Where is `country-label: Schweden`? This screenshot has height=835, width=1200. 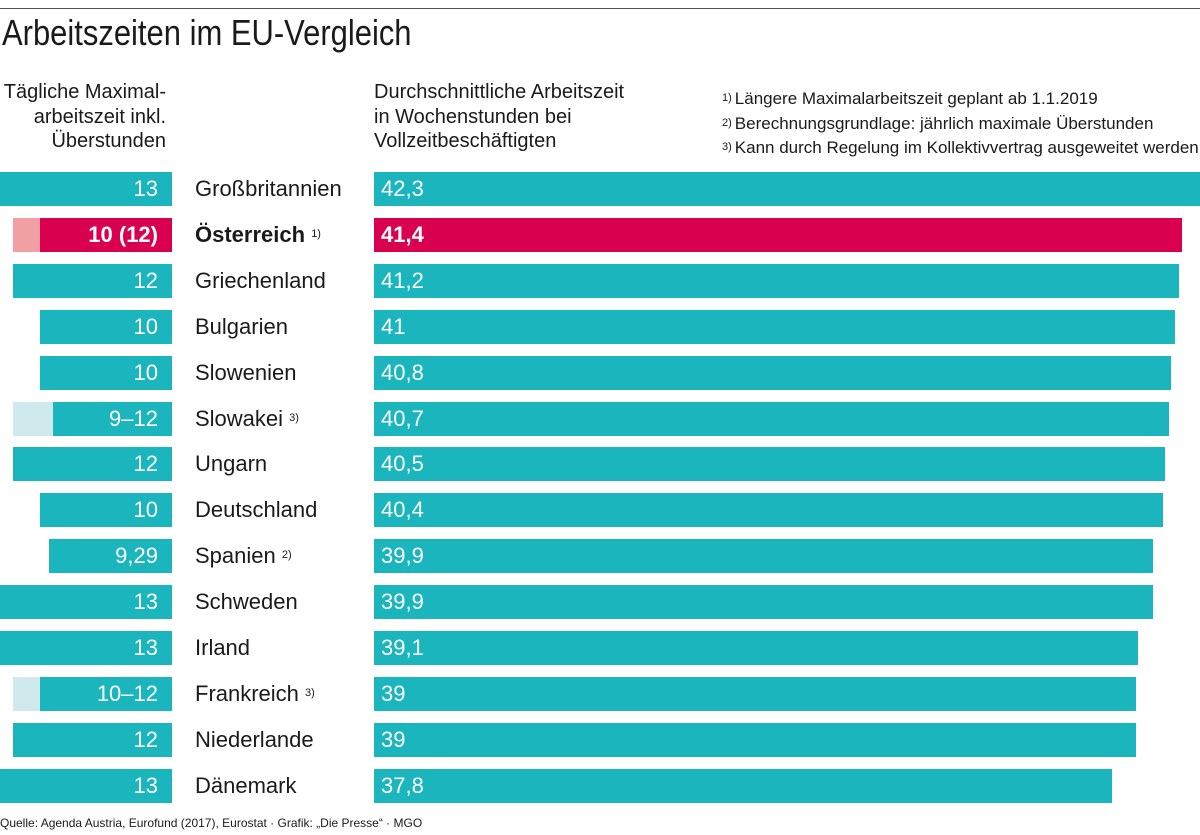 country-label: Schweden is located at coordinates (246, 602).